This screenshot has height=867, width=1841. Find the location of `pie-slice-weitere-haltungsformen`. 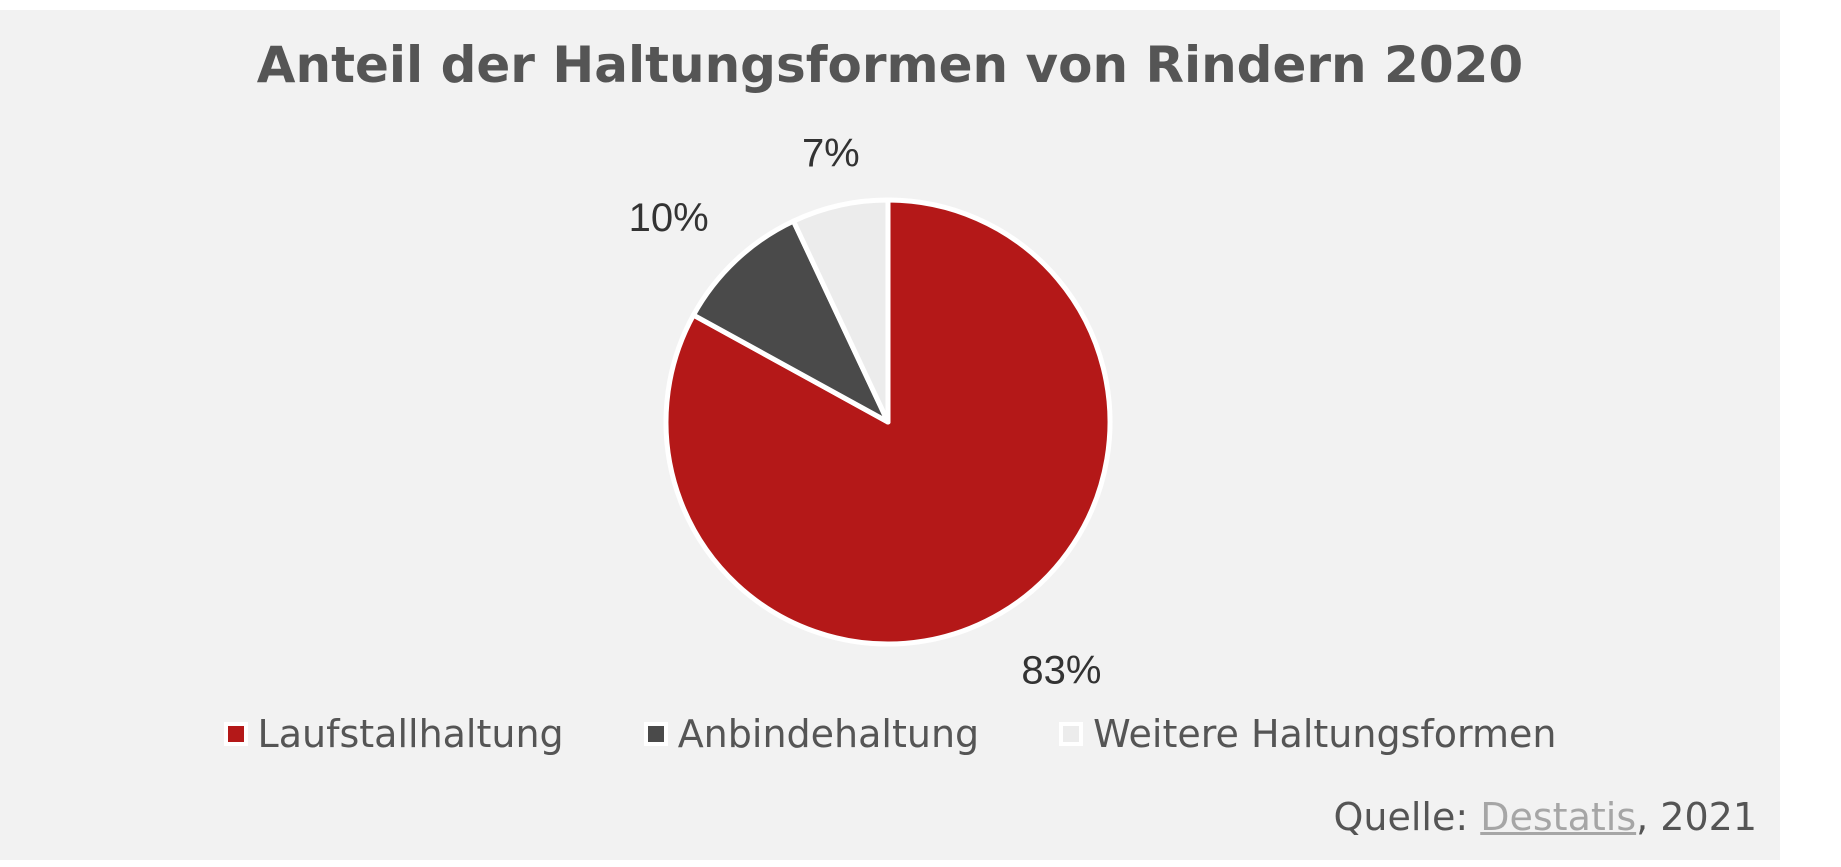

pie-slice-weitere-haltungsformen is located at coordinates (840, 311).